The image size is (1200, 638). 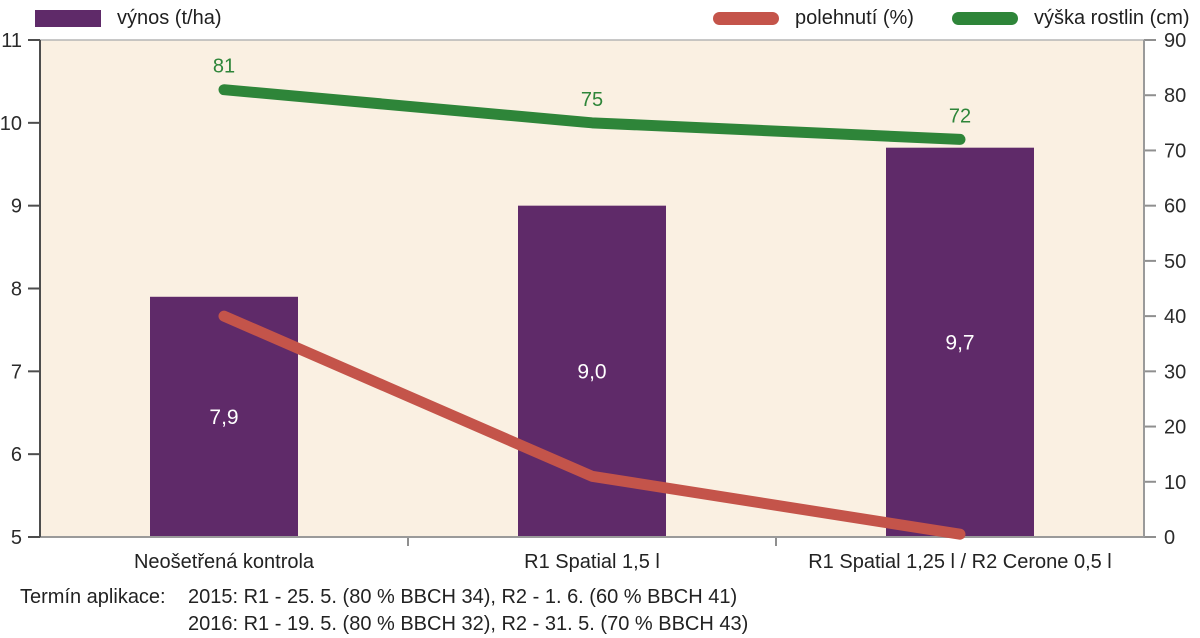 What do you see at coordinates (1175, 151) in the screenshot?
I see `right-axis-tick-label: 70` at bounding box center [1175, 151].